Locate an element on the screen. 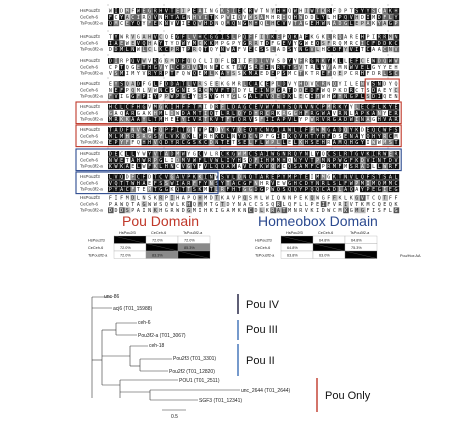 Image resolution: width=474 pixels, height=428 pixels. residue-letter: Y is located at coordinates (216, 50).